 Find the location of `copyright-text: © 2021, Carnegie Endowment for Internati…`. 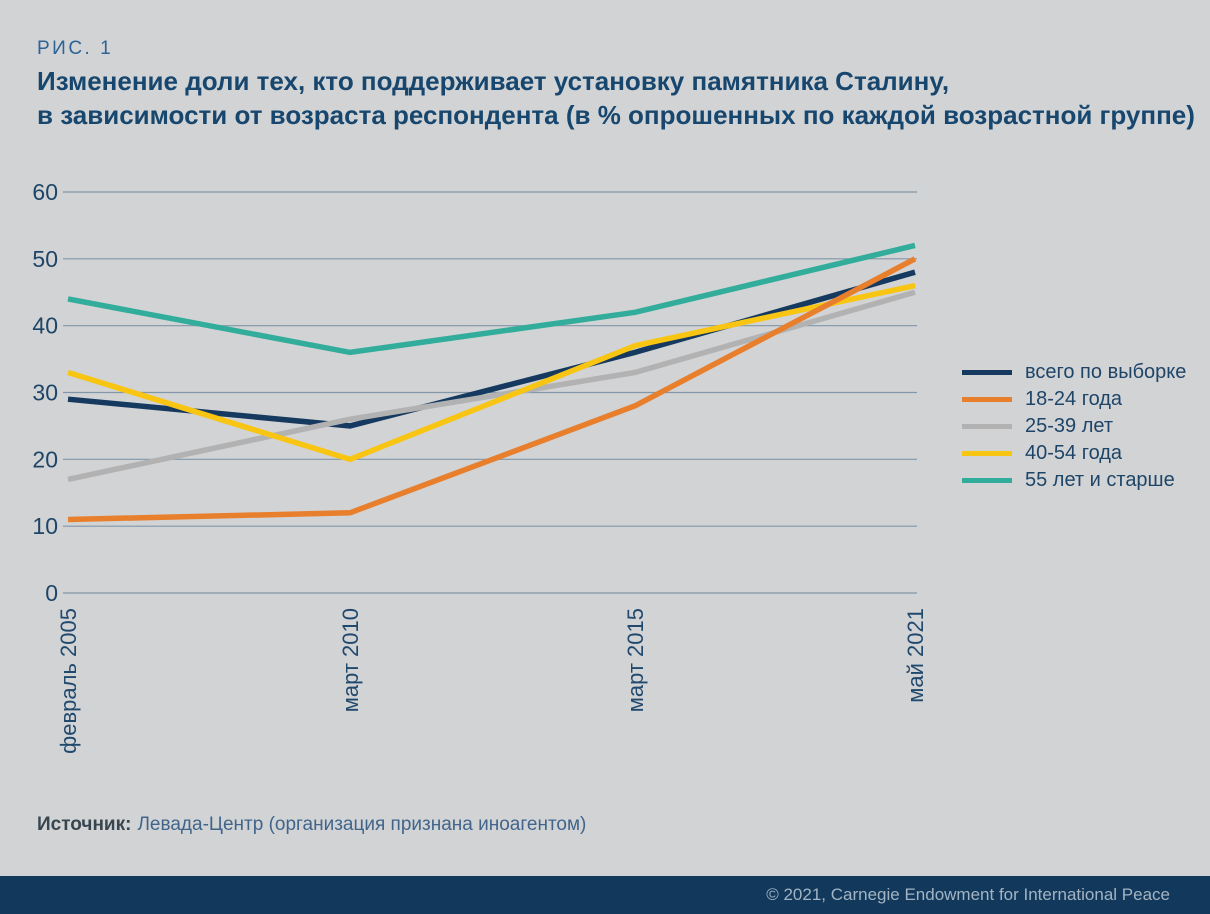

copyright-text: © 2021, Carnegie Endowment for Internati… is located at coordinates (968, 894).